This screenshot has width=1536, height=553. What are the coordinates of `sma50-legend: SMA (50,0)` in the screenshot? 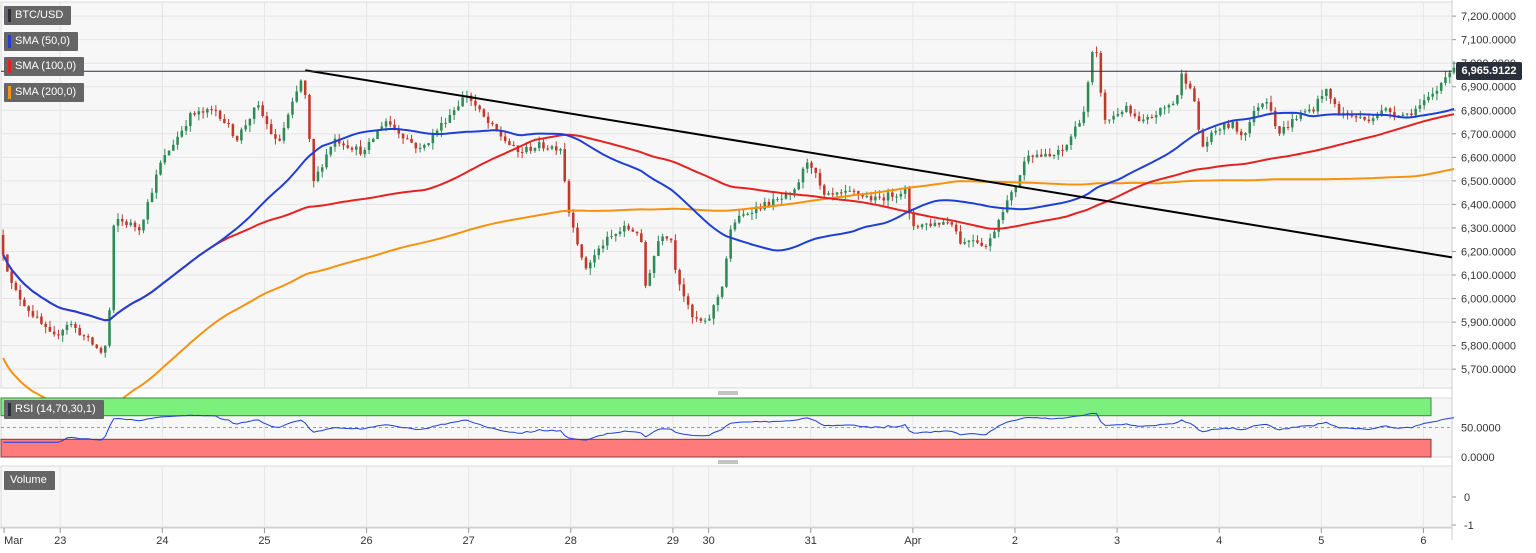 It's located at (41, 41).